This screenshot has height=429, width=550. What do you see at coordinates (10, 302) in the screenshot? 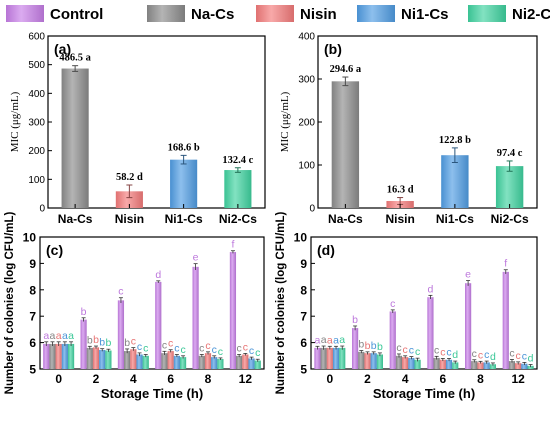
I see `y-axis-label: Number of colonies (log CFU/mL)` at bounding box center [10, 302].